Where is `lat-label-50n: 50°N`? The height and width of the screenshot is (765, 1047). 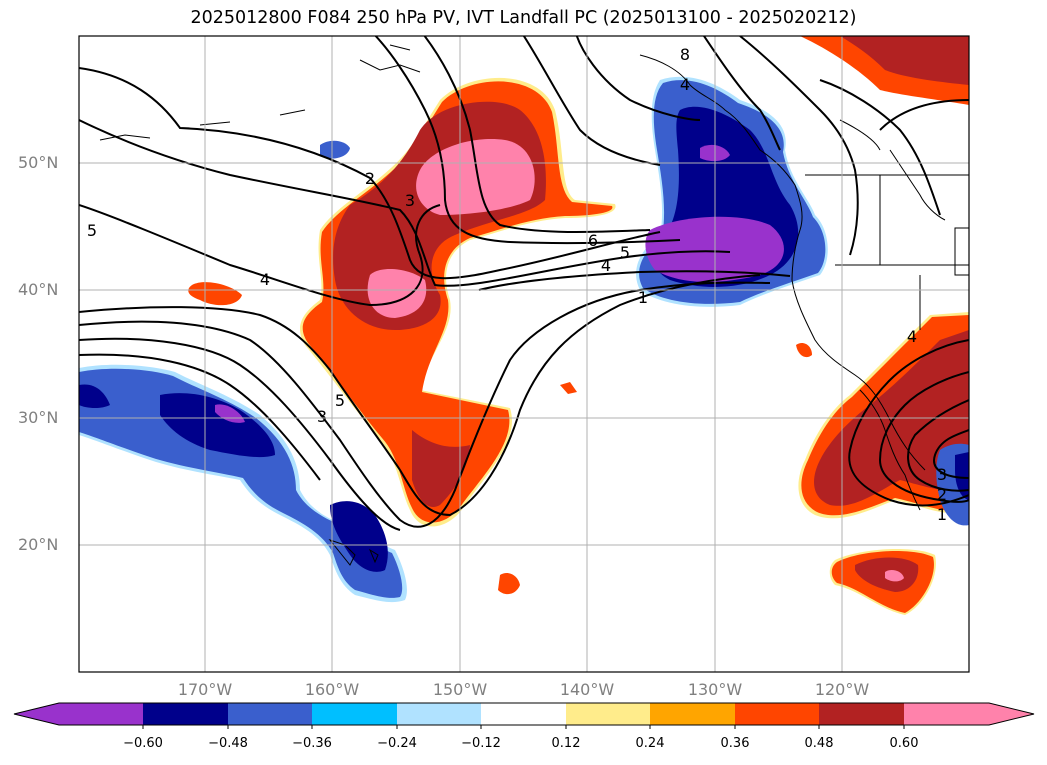
lat-label-50n: 50°N is located at coordinates (38, 162).